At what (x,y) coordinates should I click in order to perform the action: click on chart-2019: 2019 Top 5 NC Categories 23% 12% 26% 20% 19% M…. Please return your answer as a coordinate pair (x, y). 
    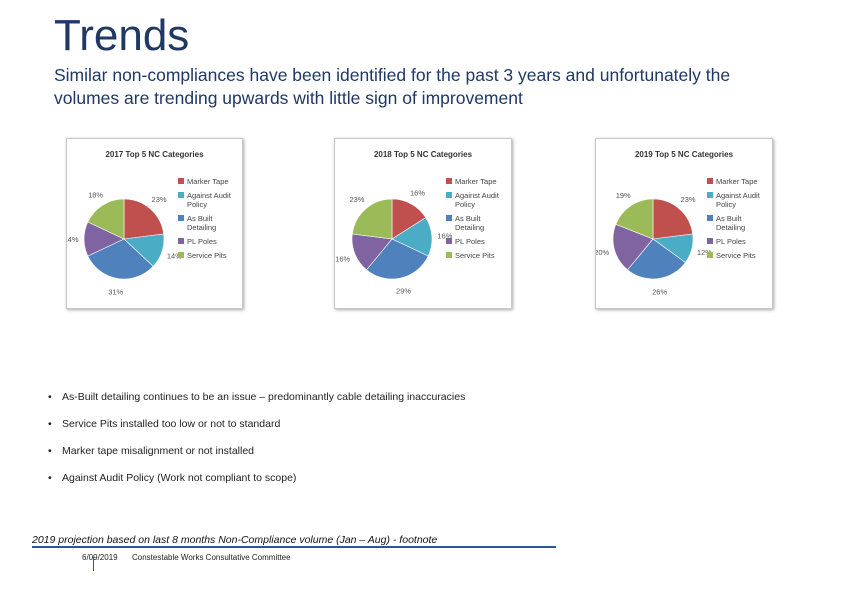
    Looking at the image, I should click on (684, 223).